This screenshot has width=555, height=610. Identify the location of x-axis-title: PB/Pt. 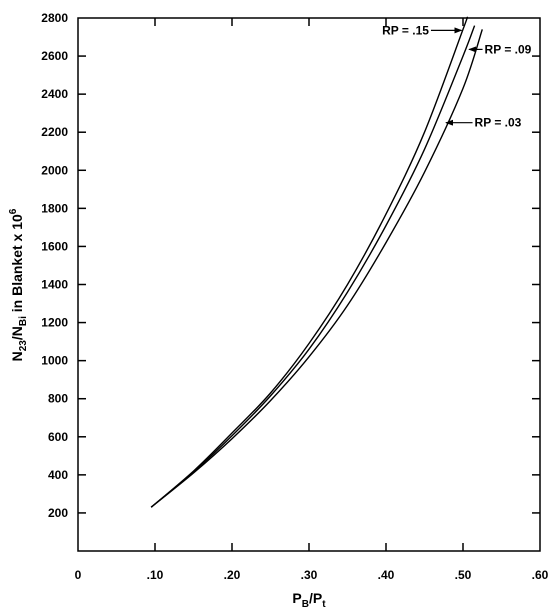
(309, 600).